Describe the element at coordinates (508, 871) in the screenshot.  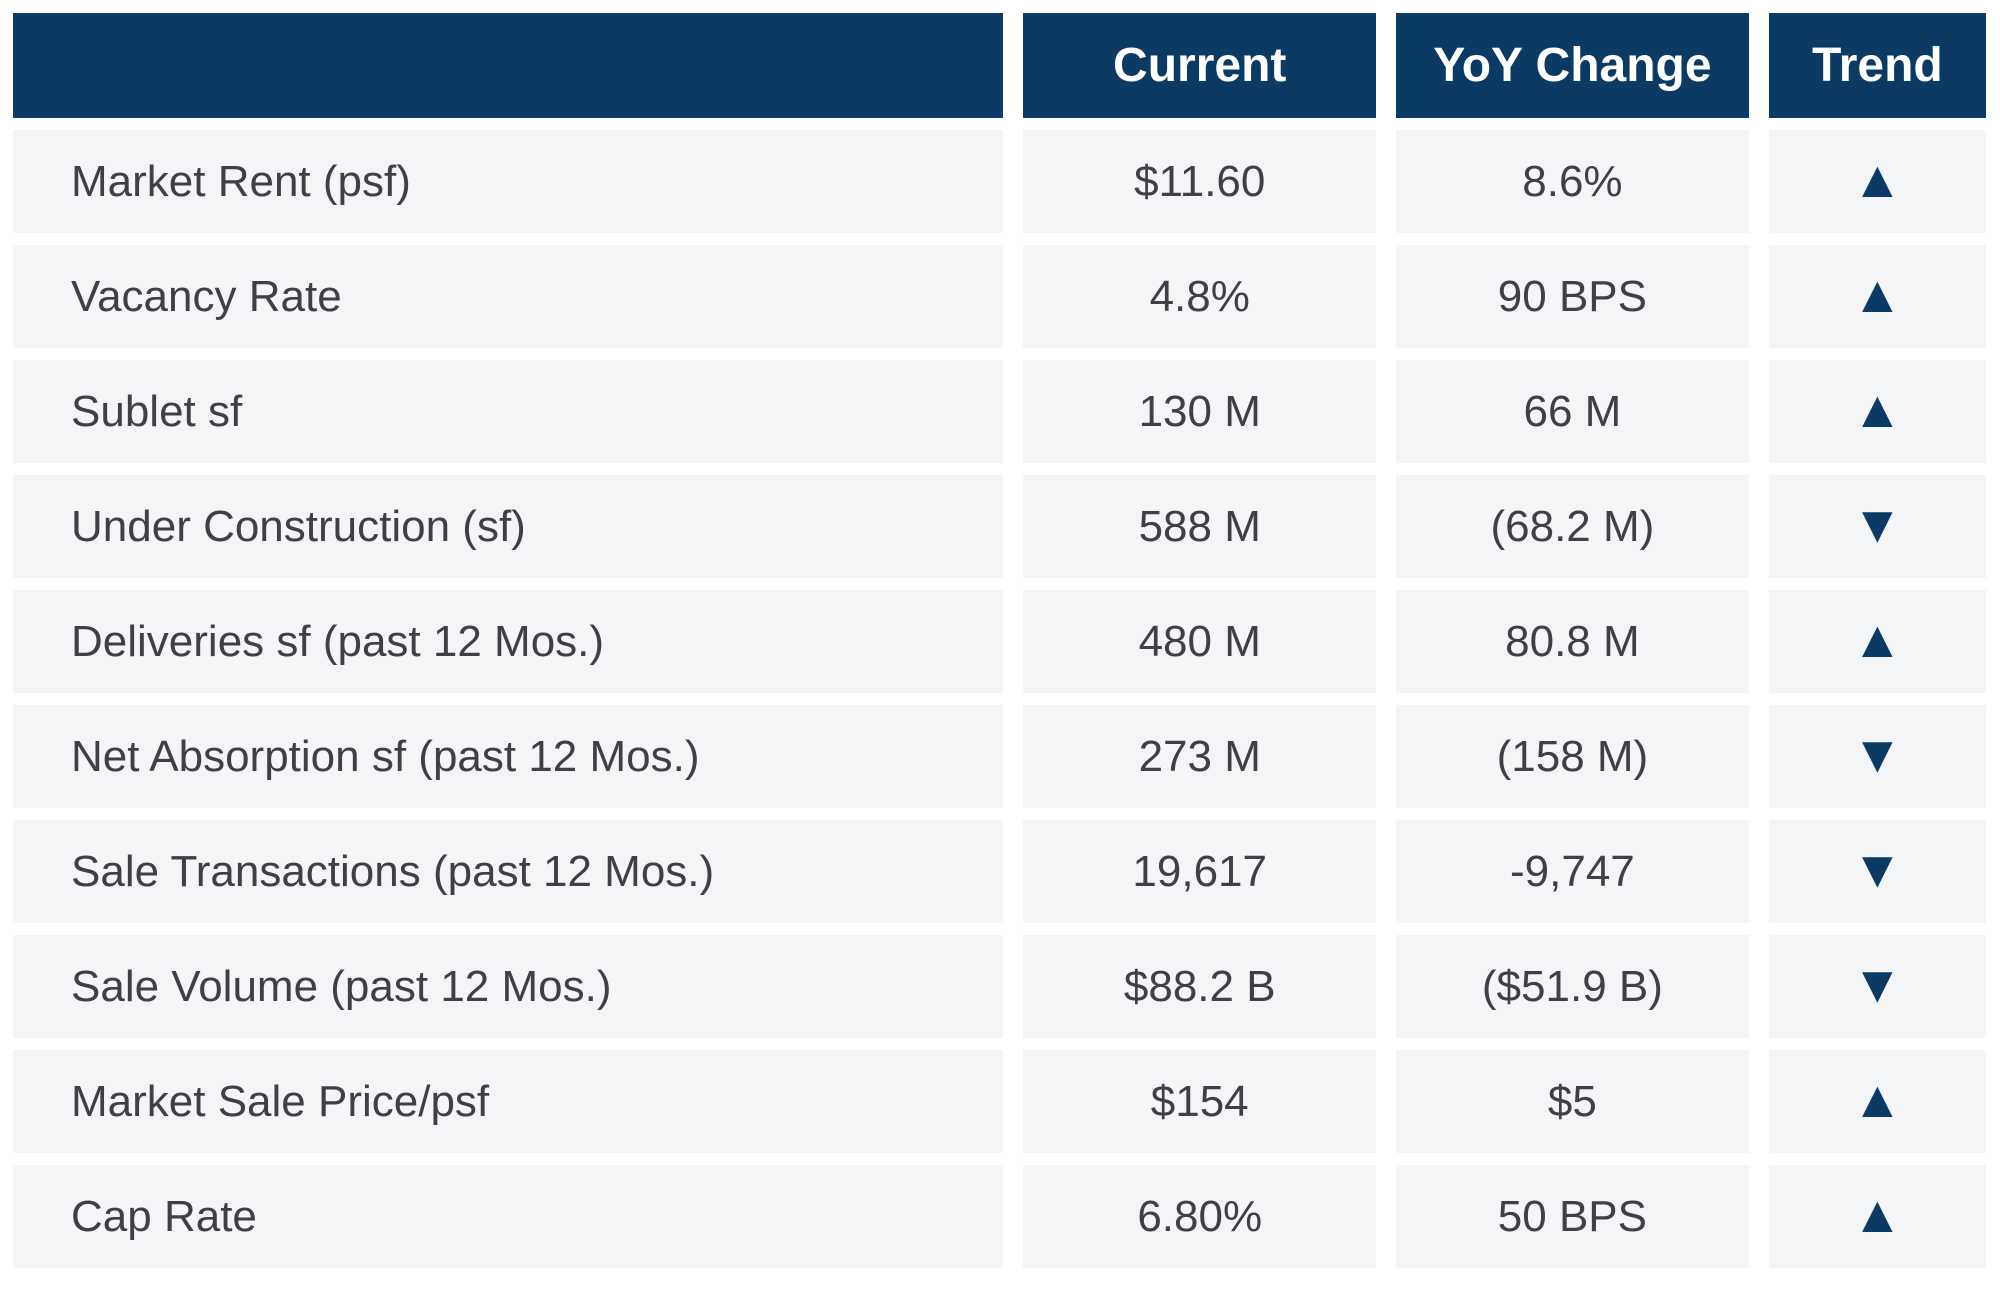
I see `row-label: Sale Transactions (past 12 Mos.)` at that location.